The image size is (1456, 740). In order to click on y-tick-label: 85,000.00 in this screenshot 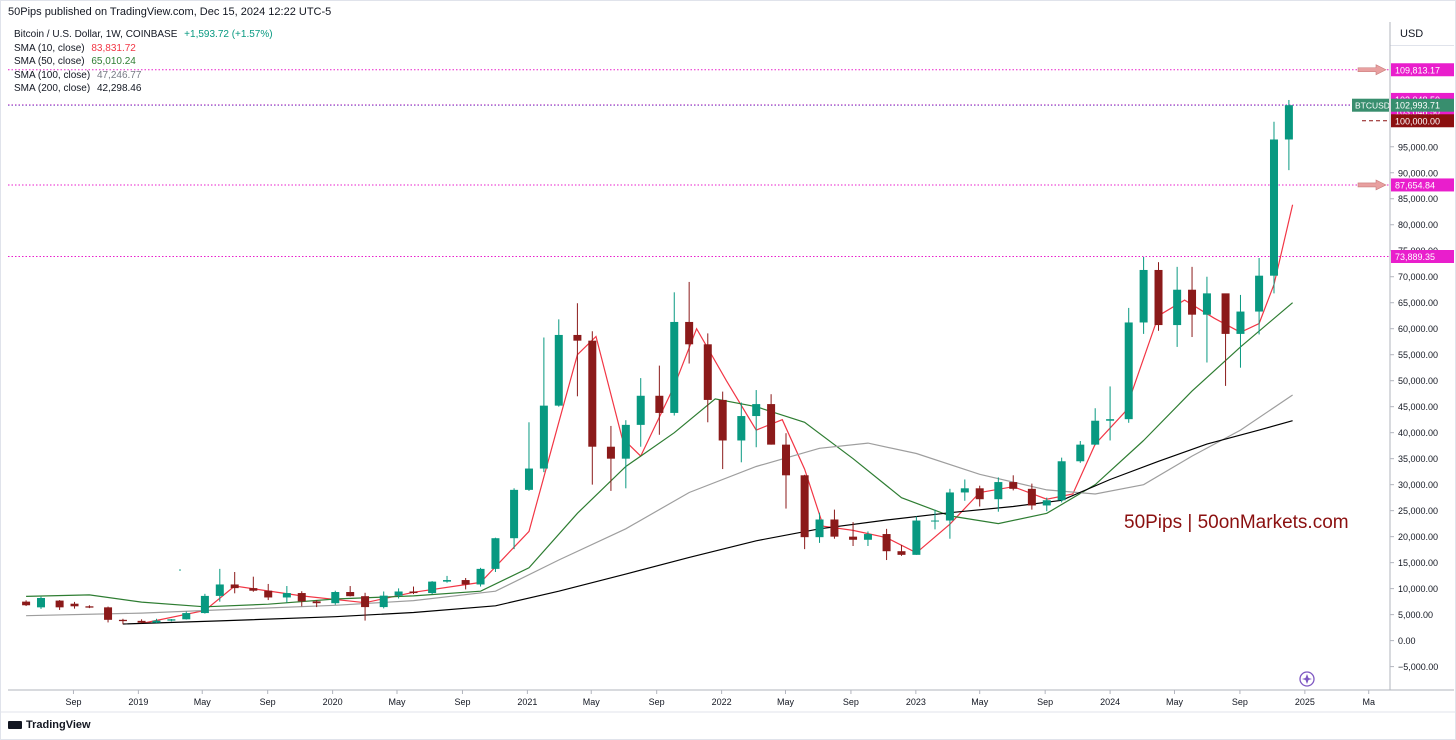, I will do `click(1418, 199)`.